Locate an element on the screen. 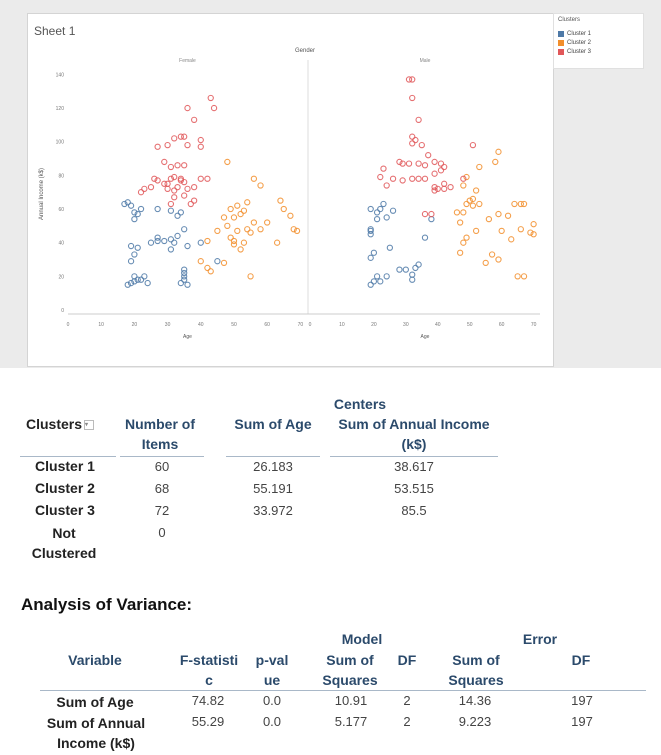 This screenshot has width=661, height=755. sort-dropdown-icon: ▾ is located at coordinates (89, 425).